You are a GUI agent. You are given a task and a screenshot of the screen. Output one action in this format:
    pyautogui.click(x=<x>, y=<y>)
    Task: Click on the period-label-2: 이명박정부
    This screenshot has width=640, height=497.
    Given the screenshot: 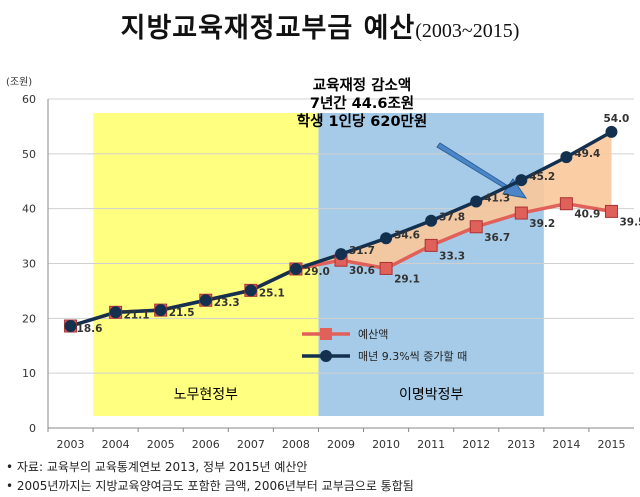 What is the action you would take?
    pyautogui.click(x=431, y=395)
    